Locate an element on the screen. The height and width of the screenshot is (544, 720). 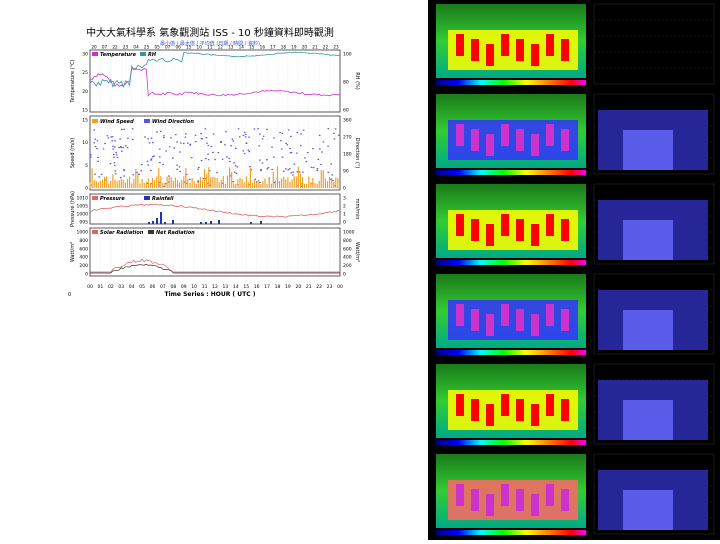
radar-colorbar is located at coordinates (511, 262).